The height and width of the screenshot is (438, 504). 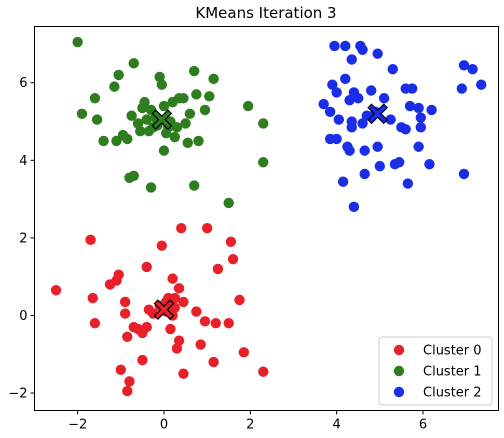 I want to click on y-tick-label: 2, so click(x=23, y=238).